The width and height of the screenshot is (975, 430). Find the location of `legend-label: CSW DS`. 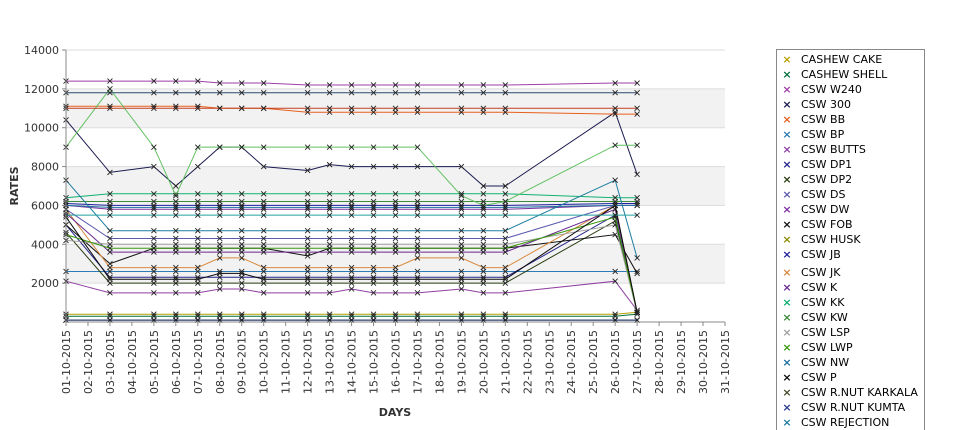

legend-label: CSW DS is located at coordinates (823, 194).